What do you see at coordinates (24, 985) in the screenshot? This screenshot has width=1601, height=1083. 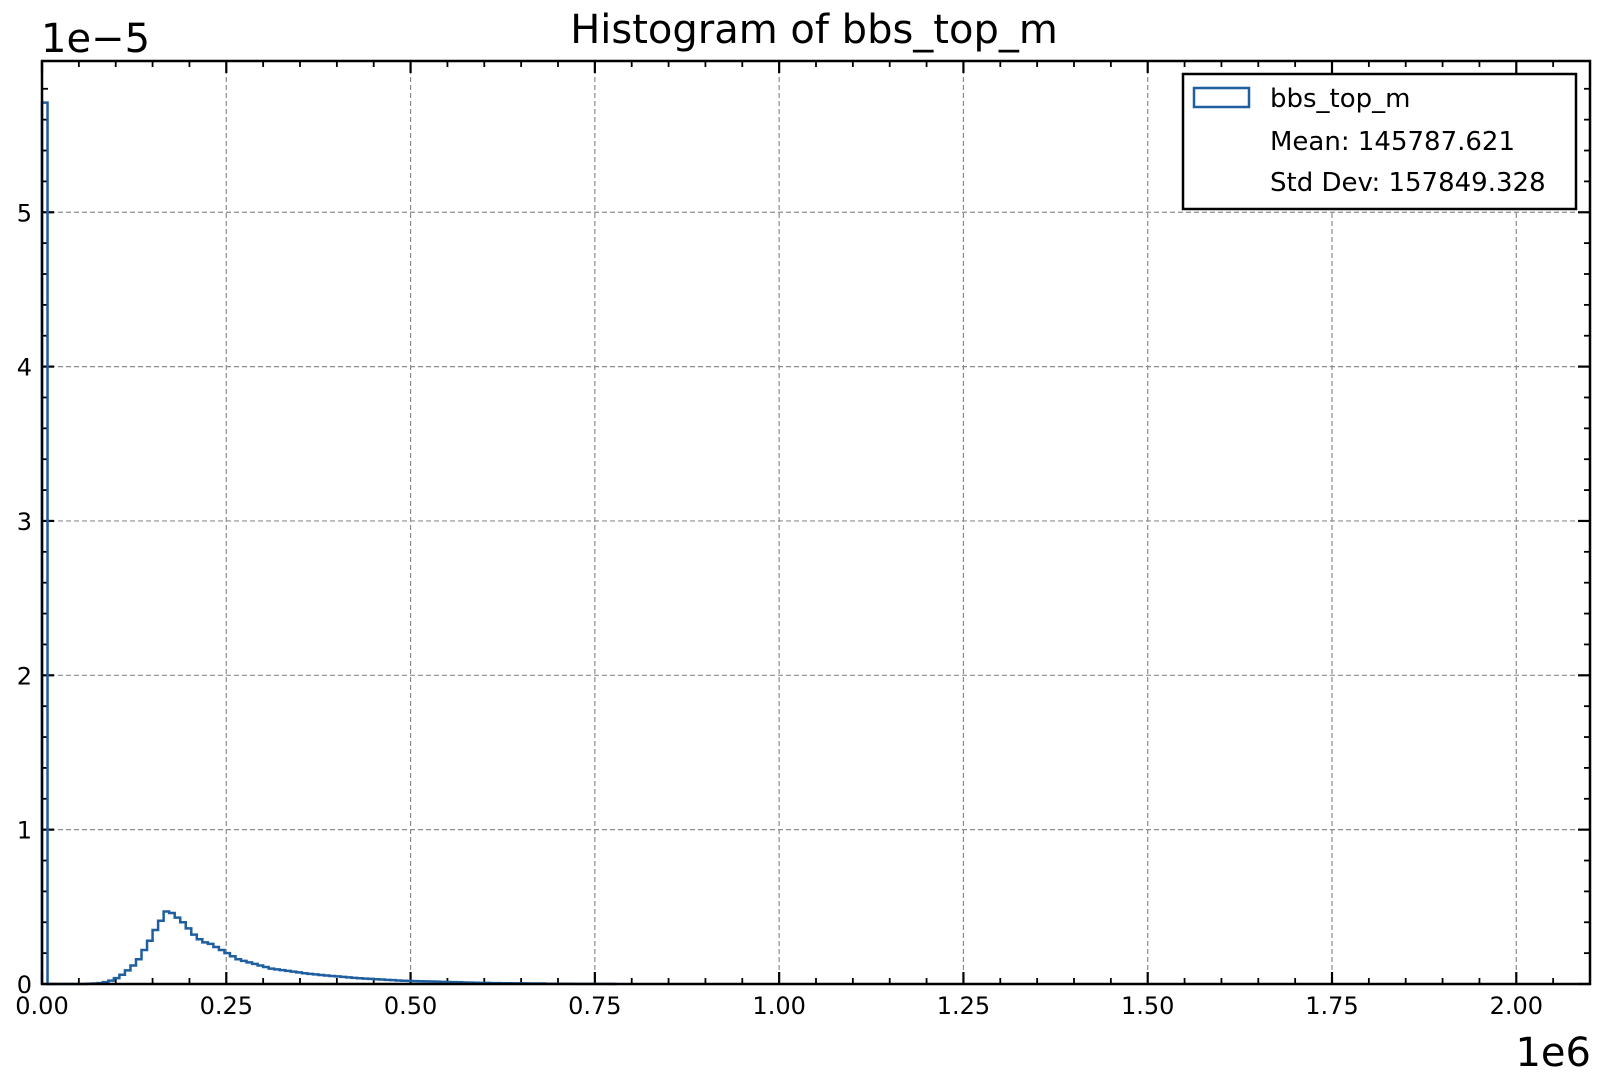 I see `y-tick-label: 0` at bounding box center [24, 985].